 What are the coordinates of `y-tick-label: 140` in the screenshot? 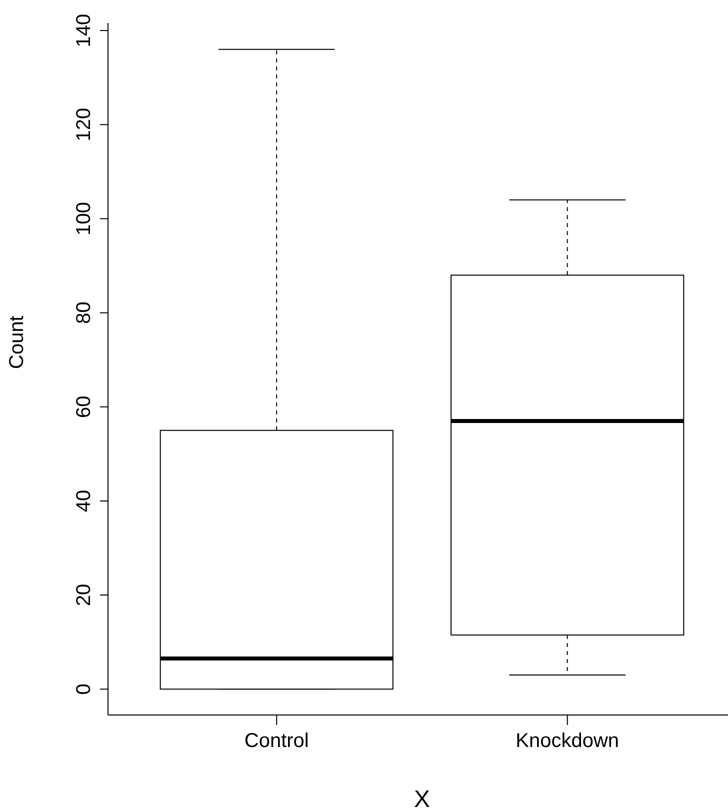 It's located at (84, 31).